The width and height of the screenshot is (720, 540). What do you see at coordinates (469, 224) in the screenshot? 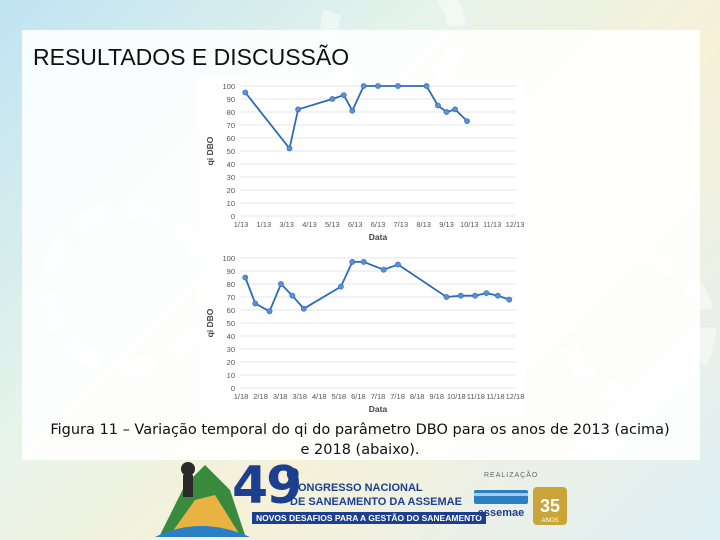
I see `x-tick-label: 10/13` at bounding box center [469, 224].